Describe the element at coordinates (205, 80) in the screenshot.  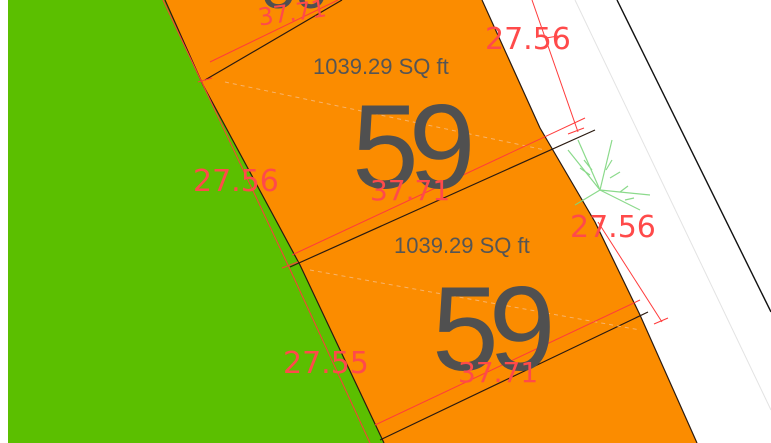
I see `dim-tick-top` at that location.